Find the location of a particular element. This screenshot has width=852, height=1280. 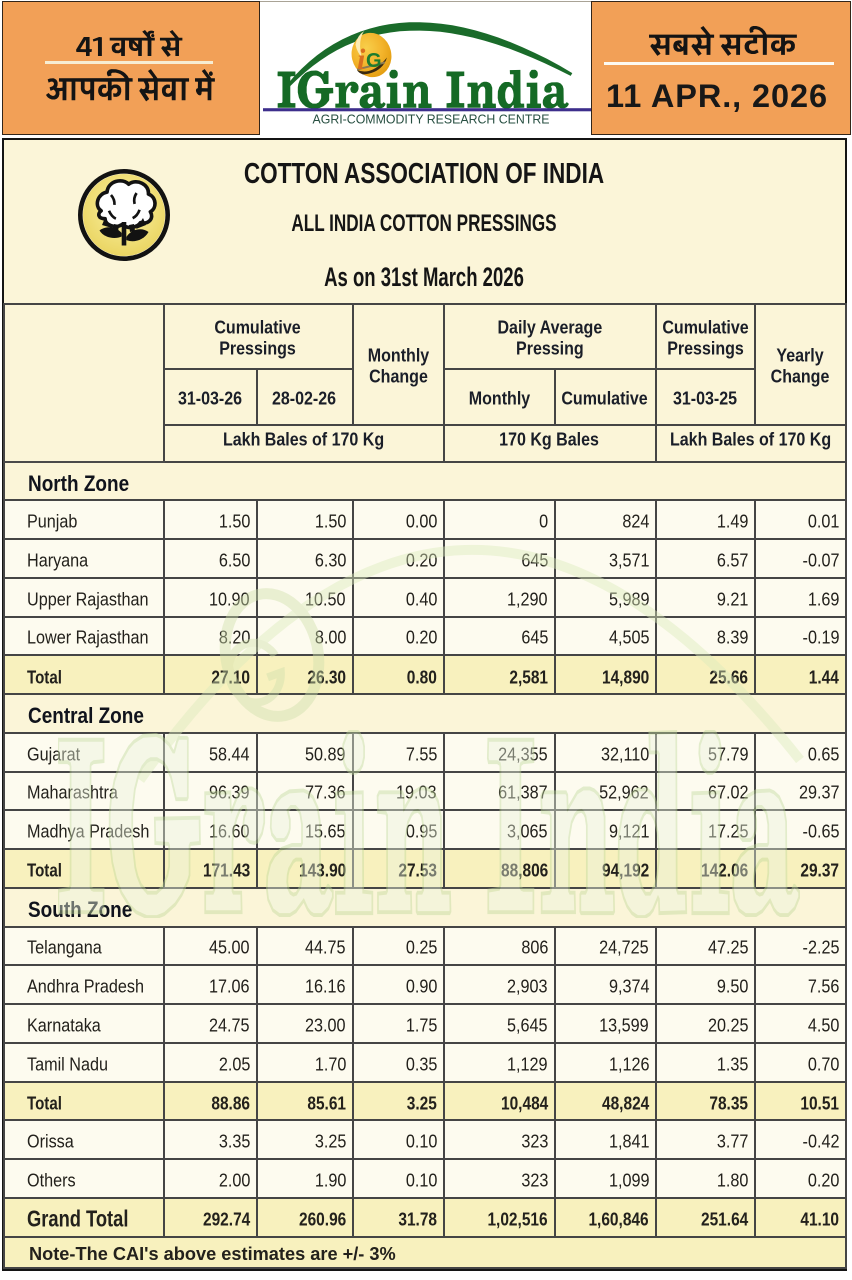

svg-text: AGRI-COMMODITY RESEARCH CENTRE is located at coordinates (431, 119).